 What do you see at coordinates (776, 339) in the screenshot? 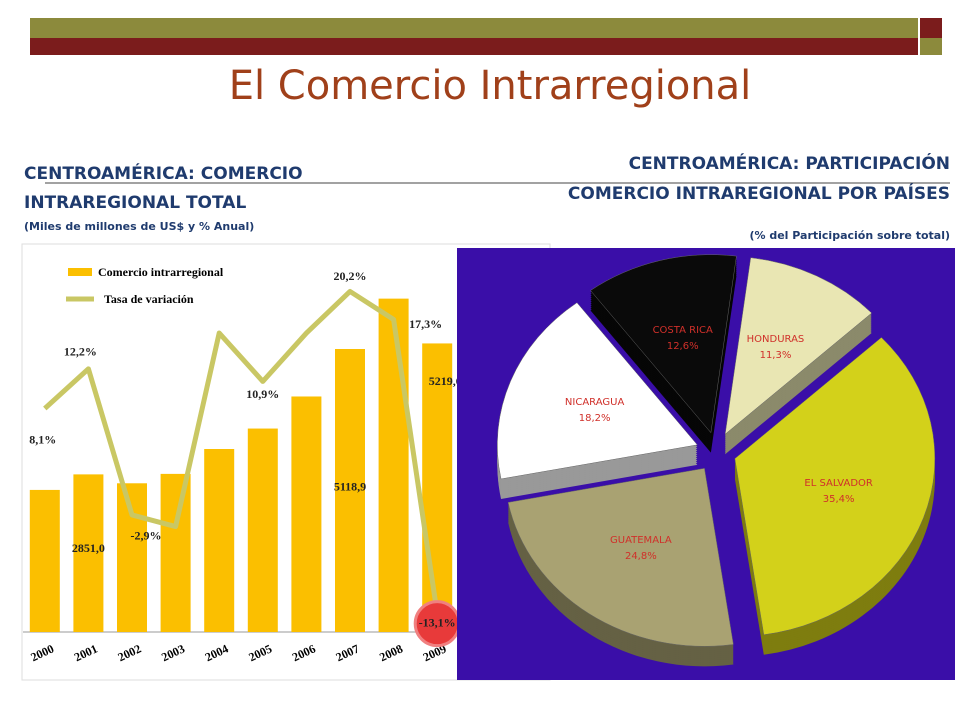
I see `slice-label: HONDURAS` at bounding box center [776, 339].